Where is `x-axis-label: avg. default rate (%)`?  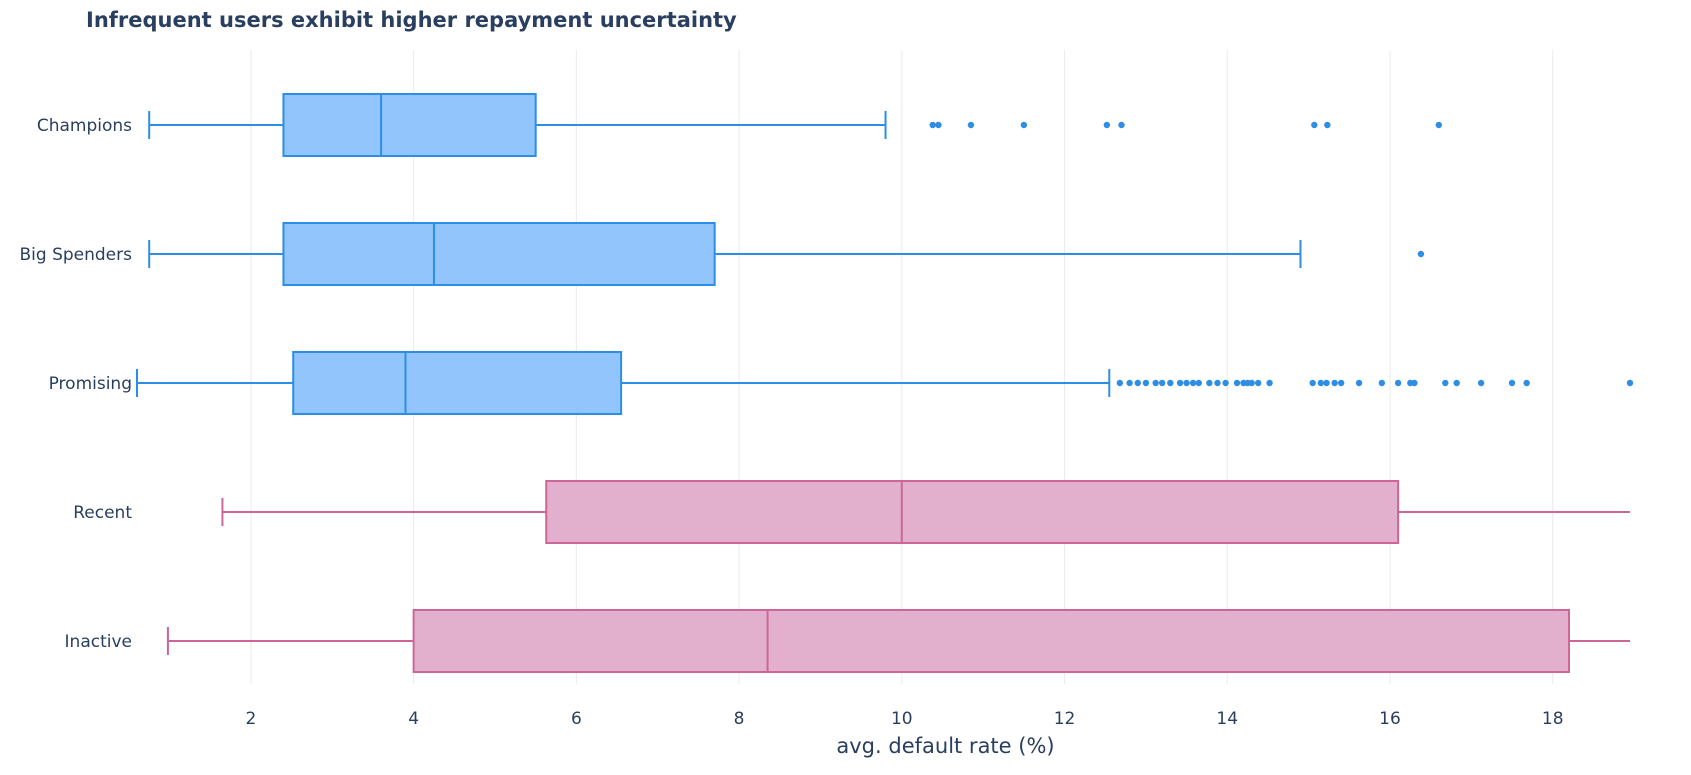 x-axis-label: avg. default rate (%) is located at coordinates (945, 746).